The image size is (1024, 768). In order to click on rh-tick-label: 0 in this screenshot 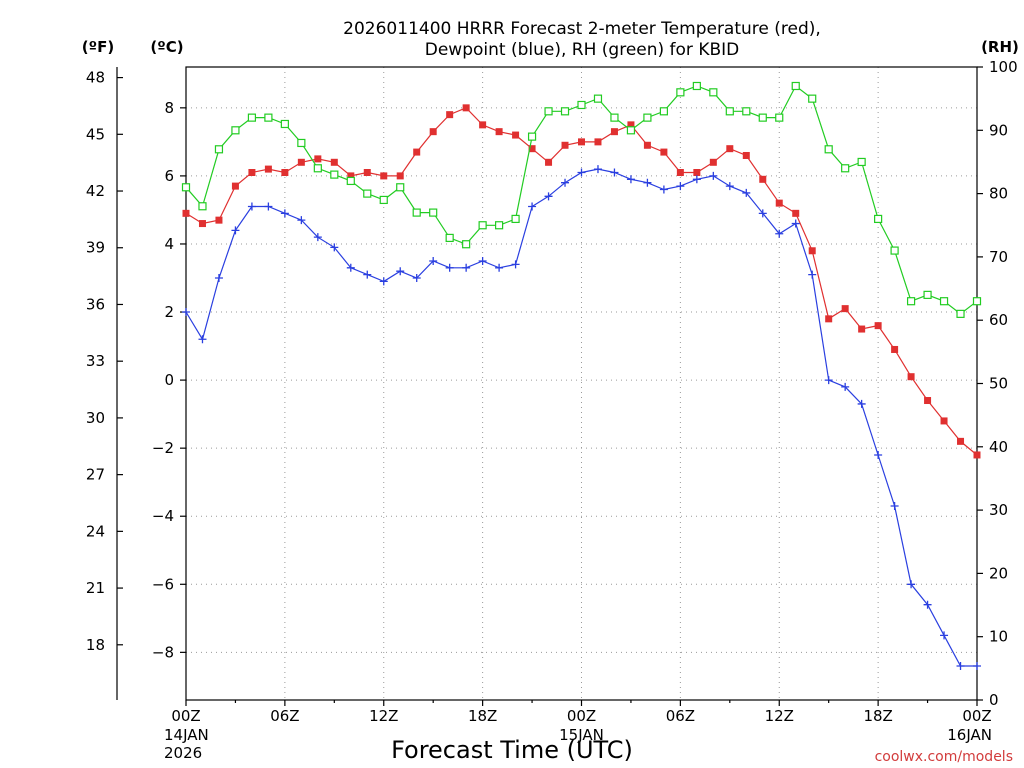, I will do `click(994, 700)`.